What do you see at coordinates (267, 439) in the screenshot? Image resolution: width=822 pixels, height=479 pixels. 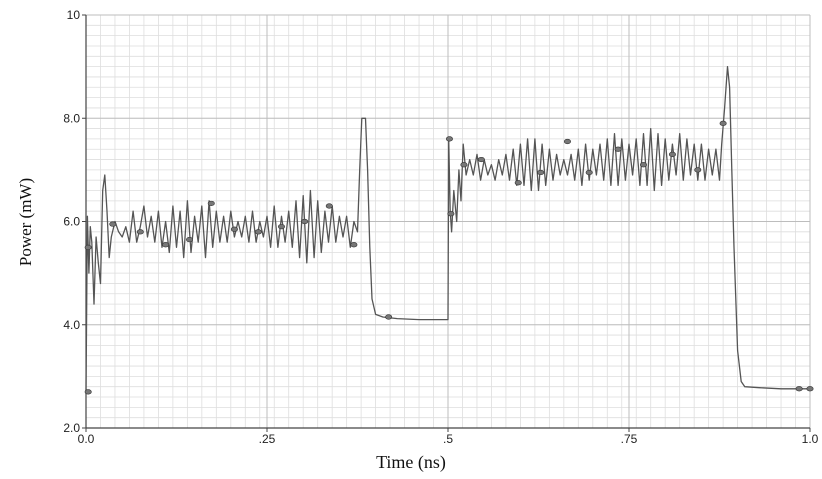 I see `x-tick-label: .25` at bounding box center [267, 439].